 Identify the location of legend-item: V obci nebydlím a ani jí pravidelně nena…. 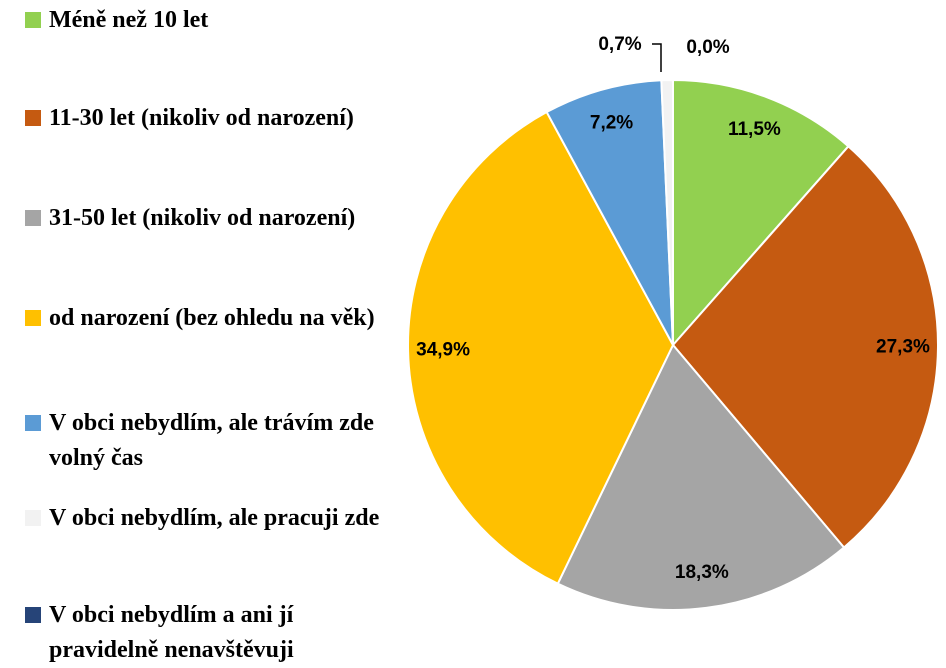
(205, 633).